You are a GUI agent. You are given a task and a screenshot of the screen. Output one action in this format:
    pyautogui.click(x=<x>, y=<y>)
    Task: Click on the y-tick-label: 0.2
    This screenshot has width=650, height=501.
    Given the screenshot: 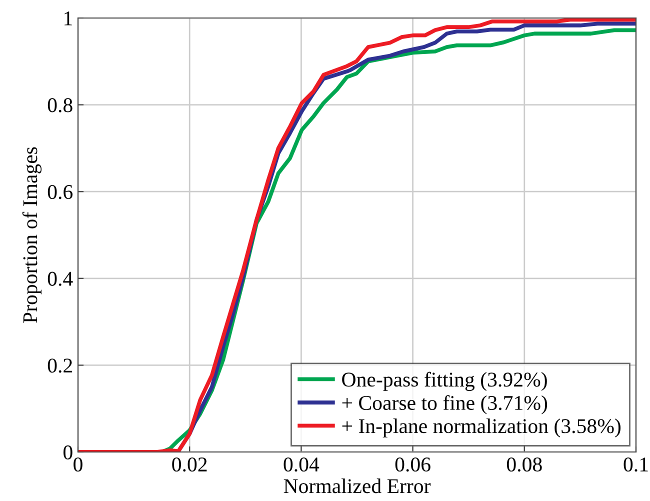 What is the action you would take?
    pyautogui.click(x=60, y=365)
    